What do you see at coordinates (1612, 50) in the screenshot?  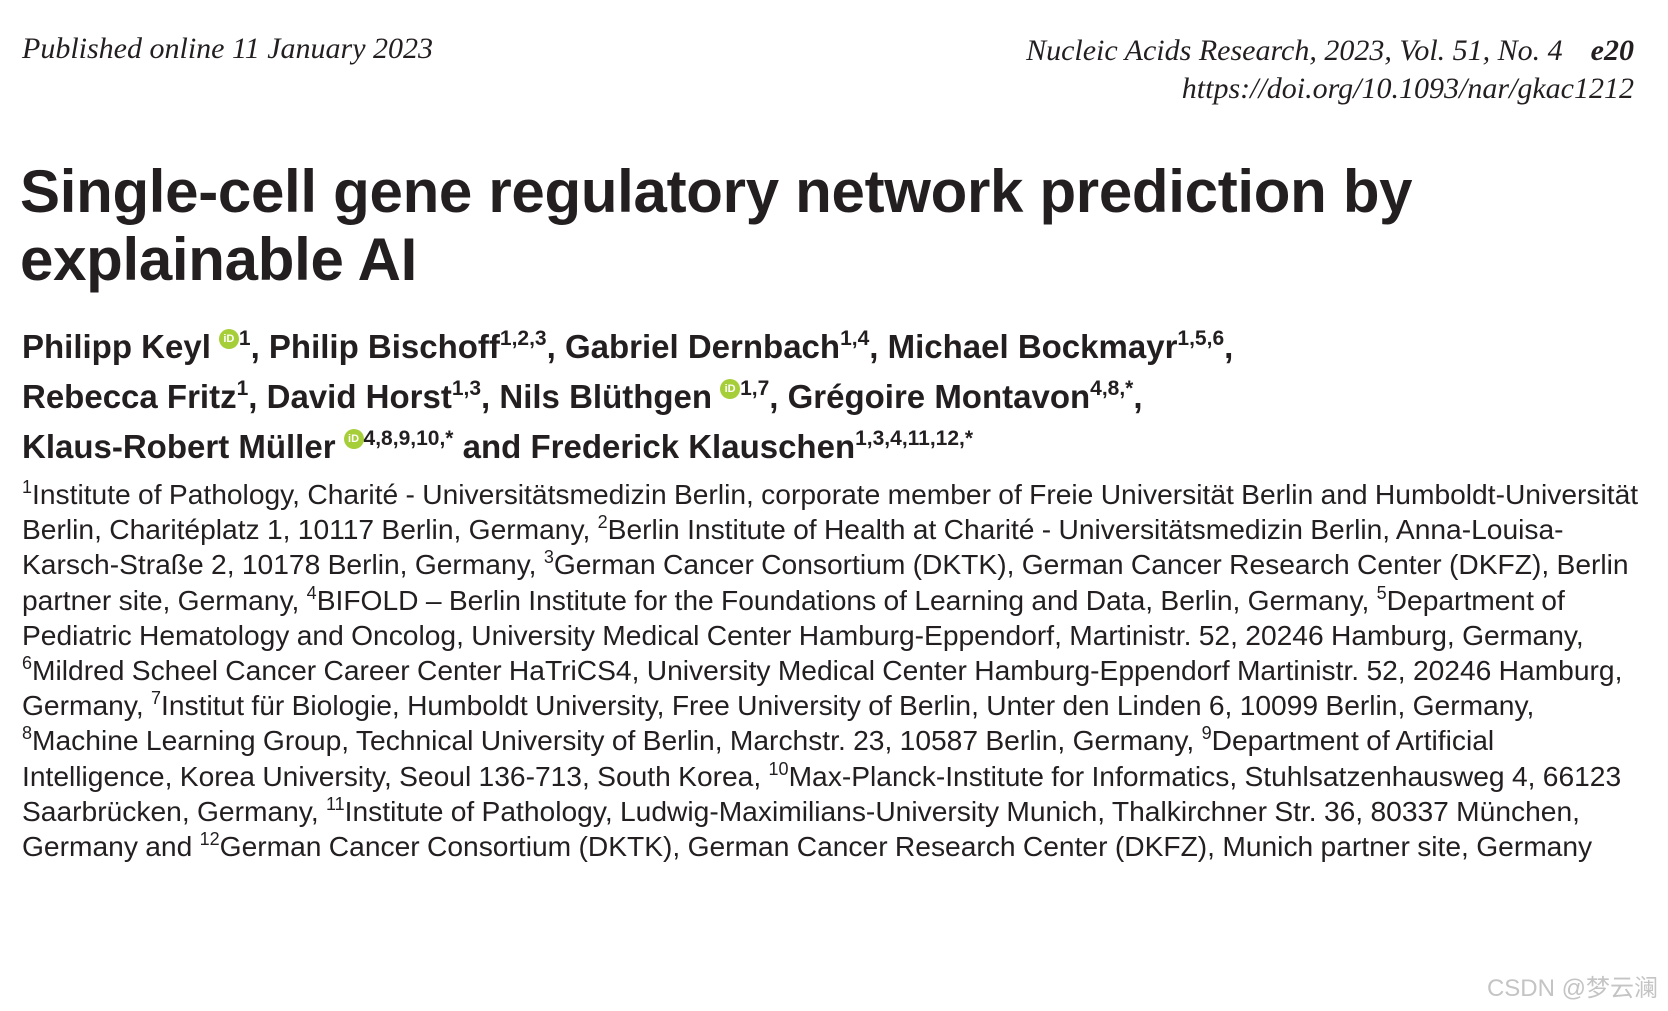 I see `page-number: e20` at bounding box center [1612, 50].